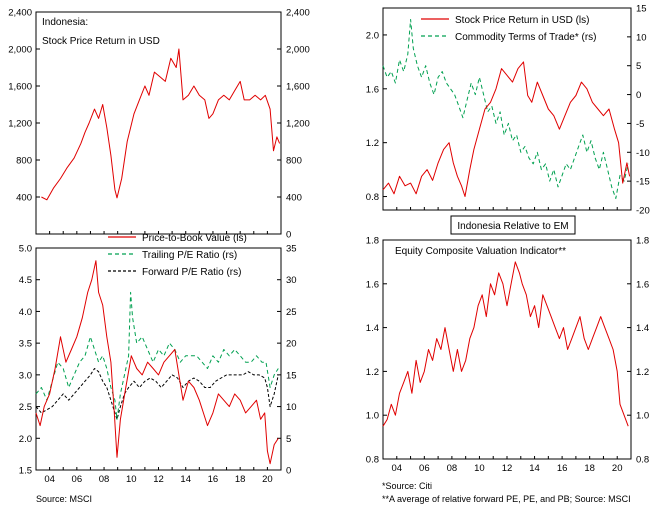  What do you see at coordinates (294, 198) in the screenshot?
I see `y-tick-label-right: 400` at bounding box center [294, 198].